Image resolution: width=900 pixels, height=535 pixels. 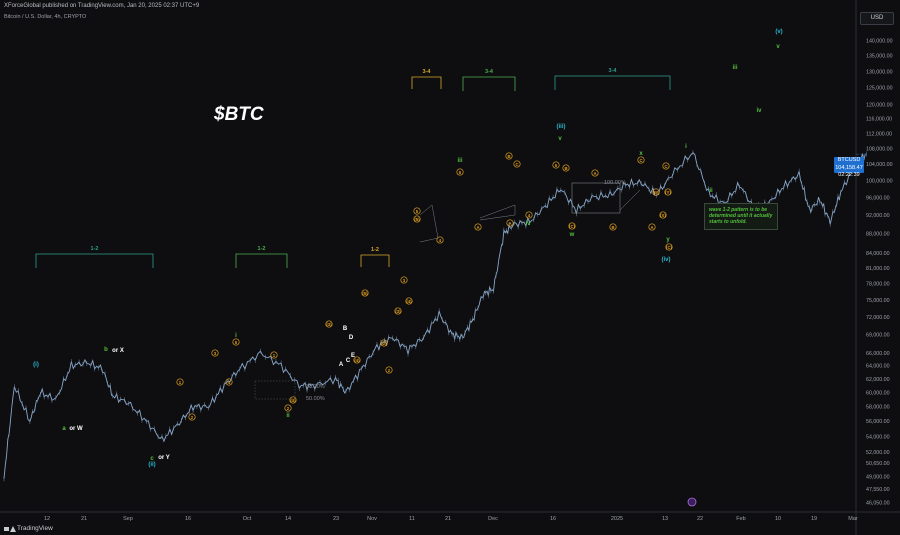 I want to click on time-tick-label: 21, so click(x=84, y=519).